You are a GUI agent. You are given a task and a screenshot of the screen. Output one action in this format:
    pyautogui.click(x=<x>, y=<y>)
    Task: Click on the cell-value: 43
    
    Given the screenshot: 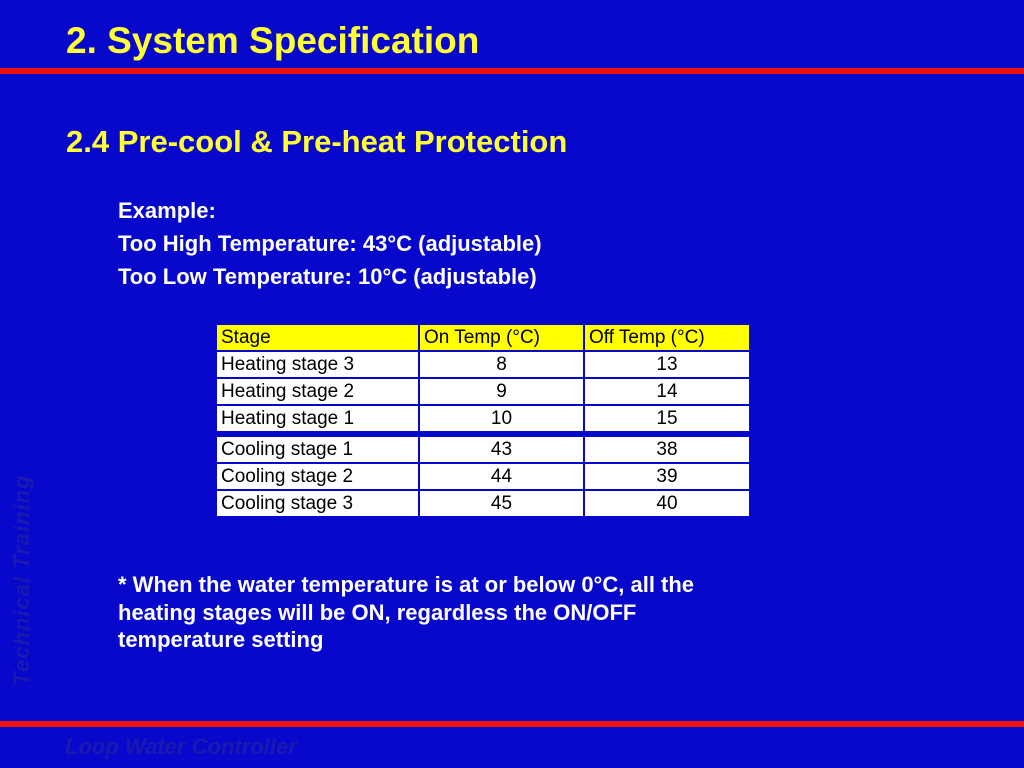 What is the action you would take?
    pyautogui.click(x=501, y=447)
    